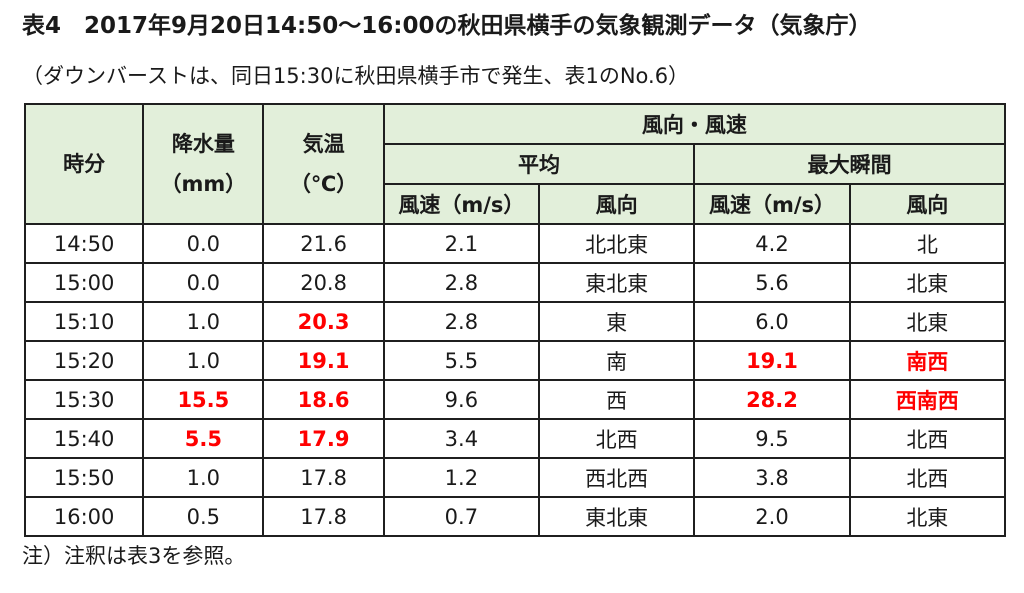  Describe the element at coordinates (323, 243) in the screenshot. I see `cell-temperature: 21.6` at that location.